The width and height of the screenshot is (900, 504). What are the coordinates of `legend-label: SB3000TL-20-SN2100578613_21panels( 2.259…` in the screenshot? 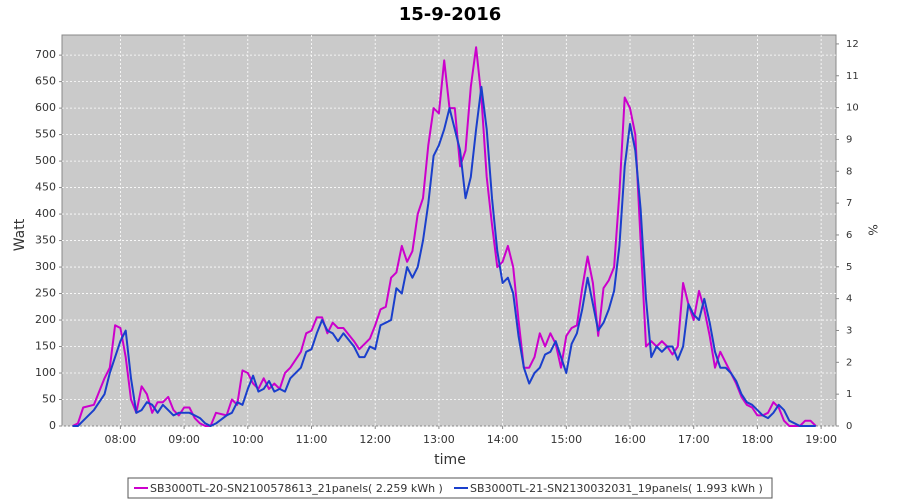 It's located at (296, 488).